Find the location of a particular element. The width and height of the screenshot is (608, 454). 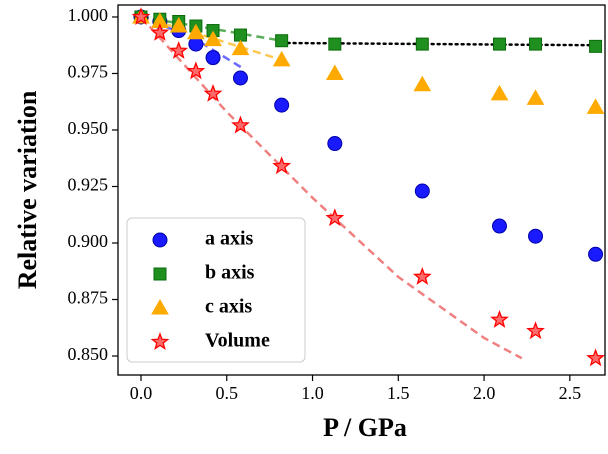

legend-box is located at coordinates (216, 290).